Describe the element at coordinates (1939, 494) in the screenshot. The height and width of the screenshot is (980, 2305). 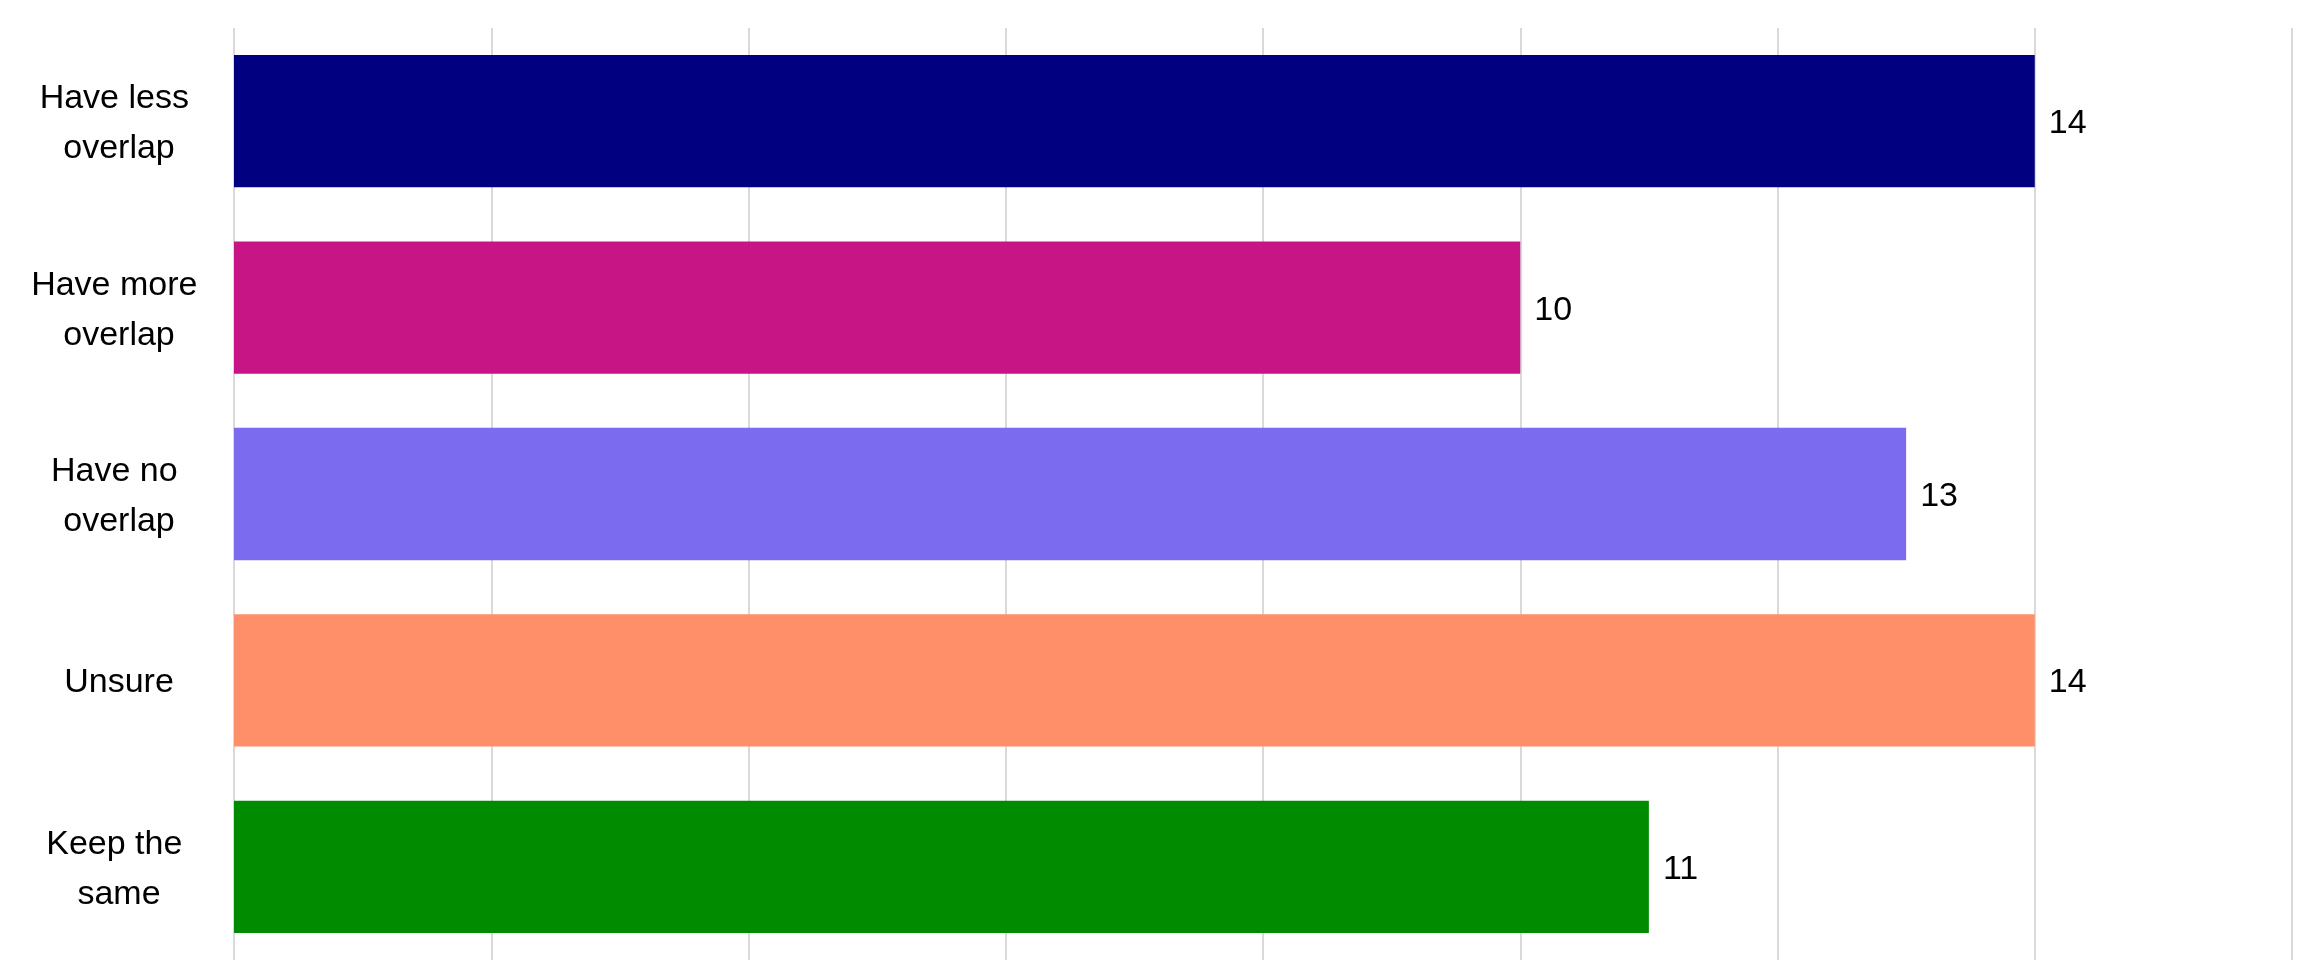
I see `data-label: 13` at that location.